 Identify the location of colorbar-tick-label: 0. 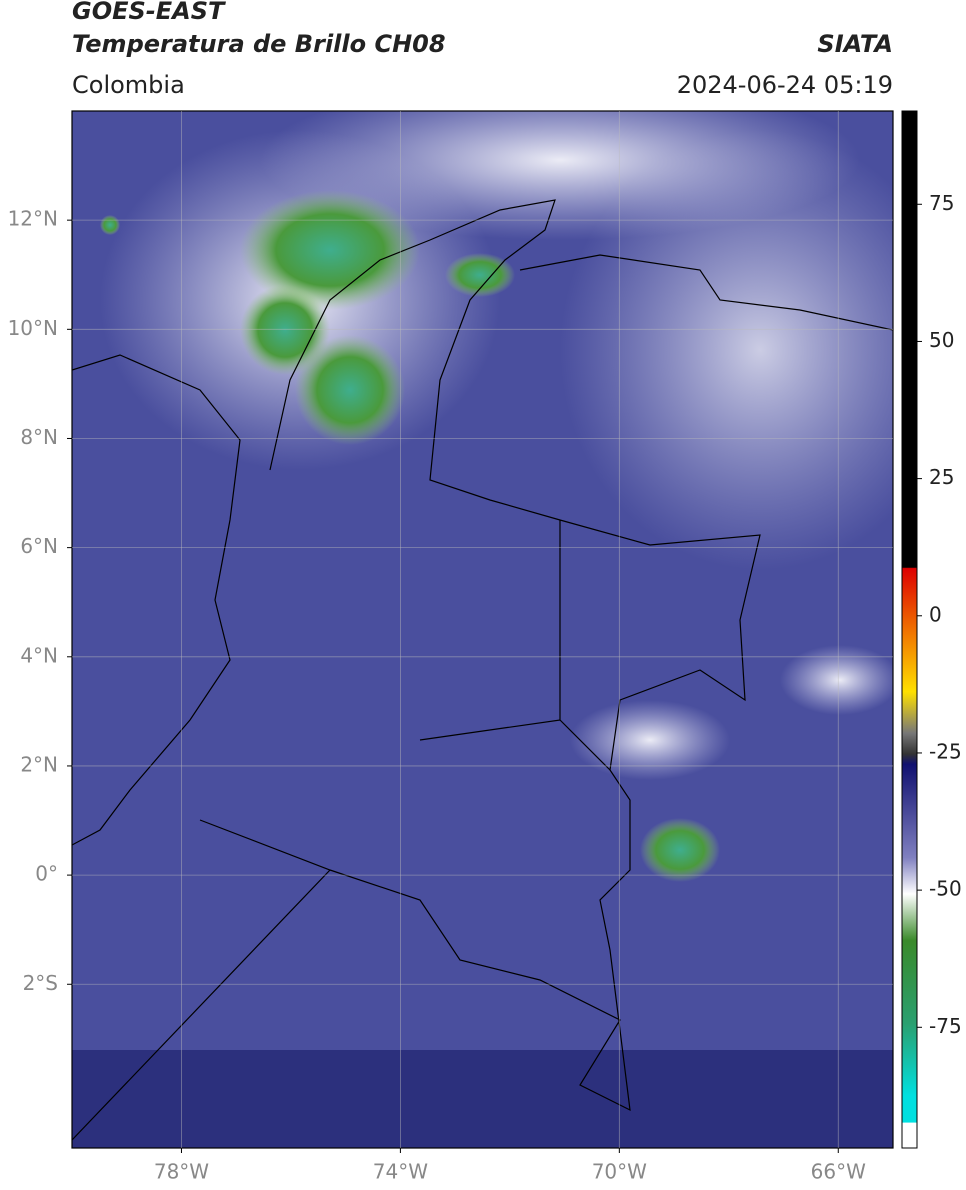
(935, 614).